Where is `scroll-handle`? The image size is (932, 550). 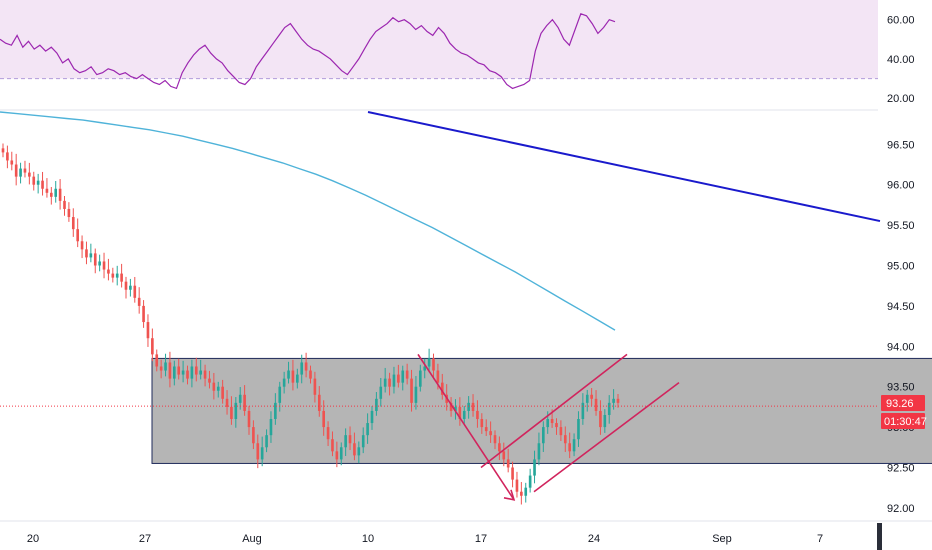
scroll-handle is located at coordinates (879, 536).